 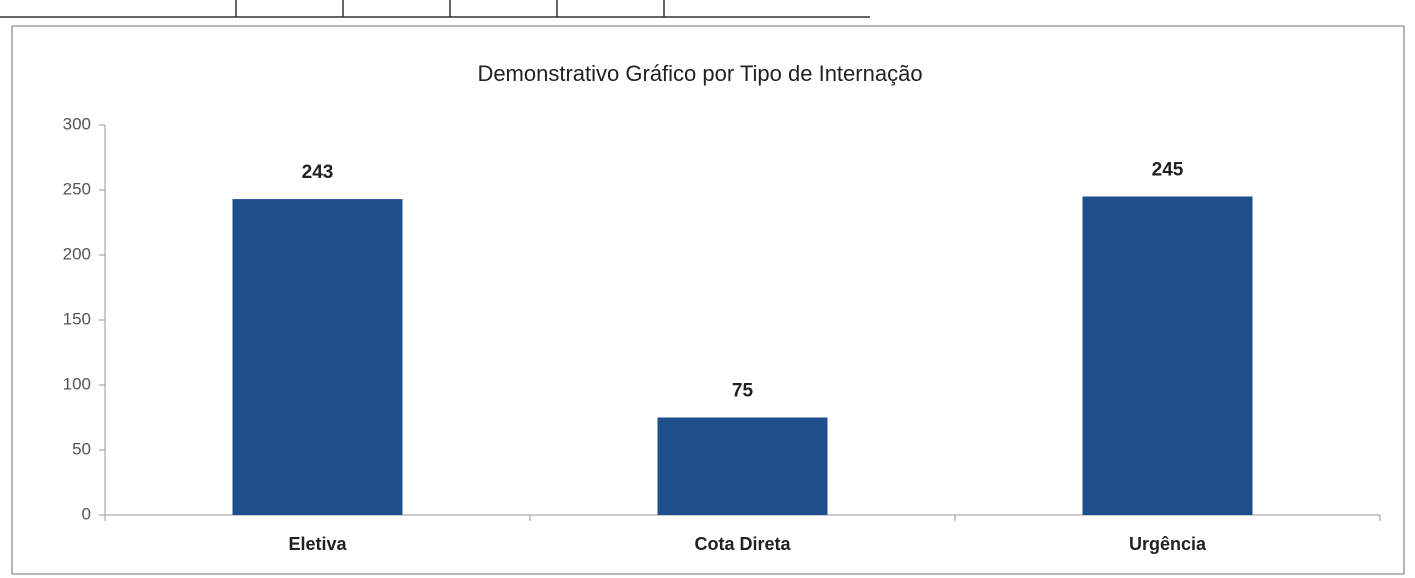 I want to click on x-tick-label: Cota Direta, so click(x=742, y=544).